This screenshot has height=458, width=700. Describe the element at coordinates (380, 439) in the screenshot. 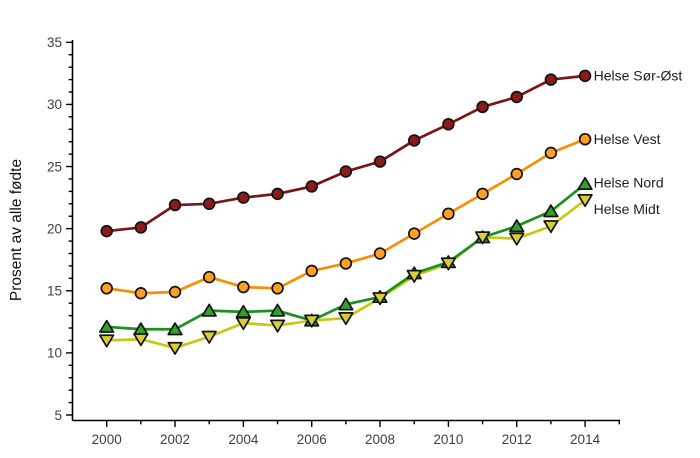

I see `x-tick-label: 2008` at that location.